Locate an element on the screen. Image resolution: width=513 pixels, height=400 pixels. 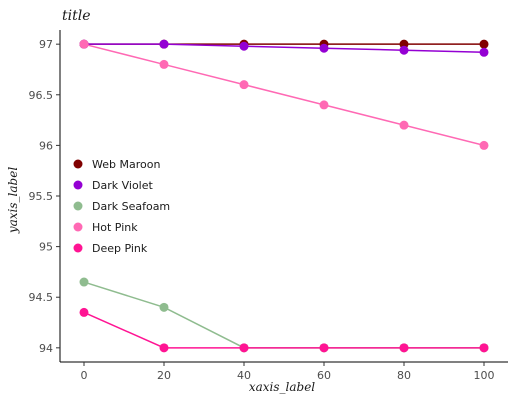
x-tick-label: 80 is located at coordinates (404, 375).